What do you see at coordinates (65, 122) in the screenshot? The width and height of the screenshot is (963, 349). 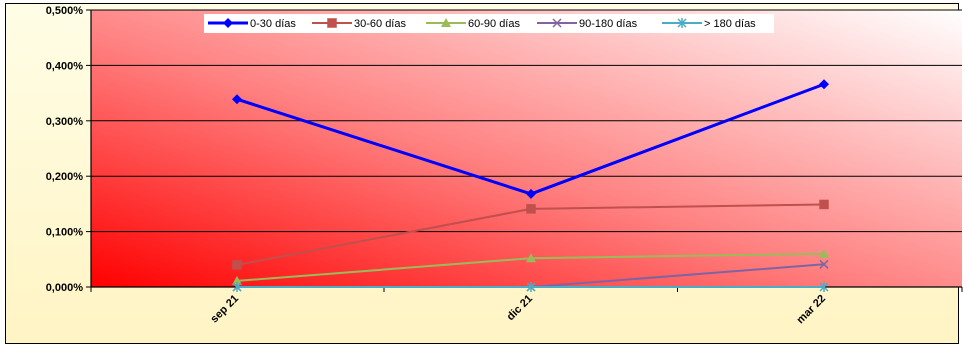 I see `y-tick-label: 0,300%` at bounding box center [65, 122].